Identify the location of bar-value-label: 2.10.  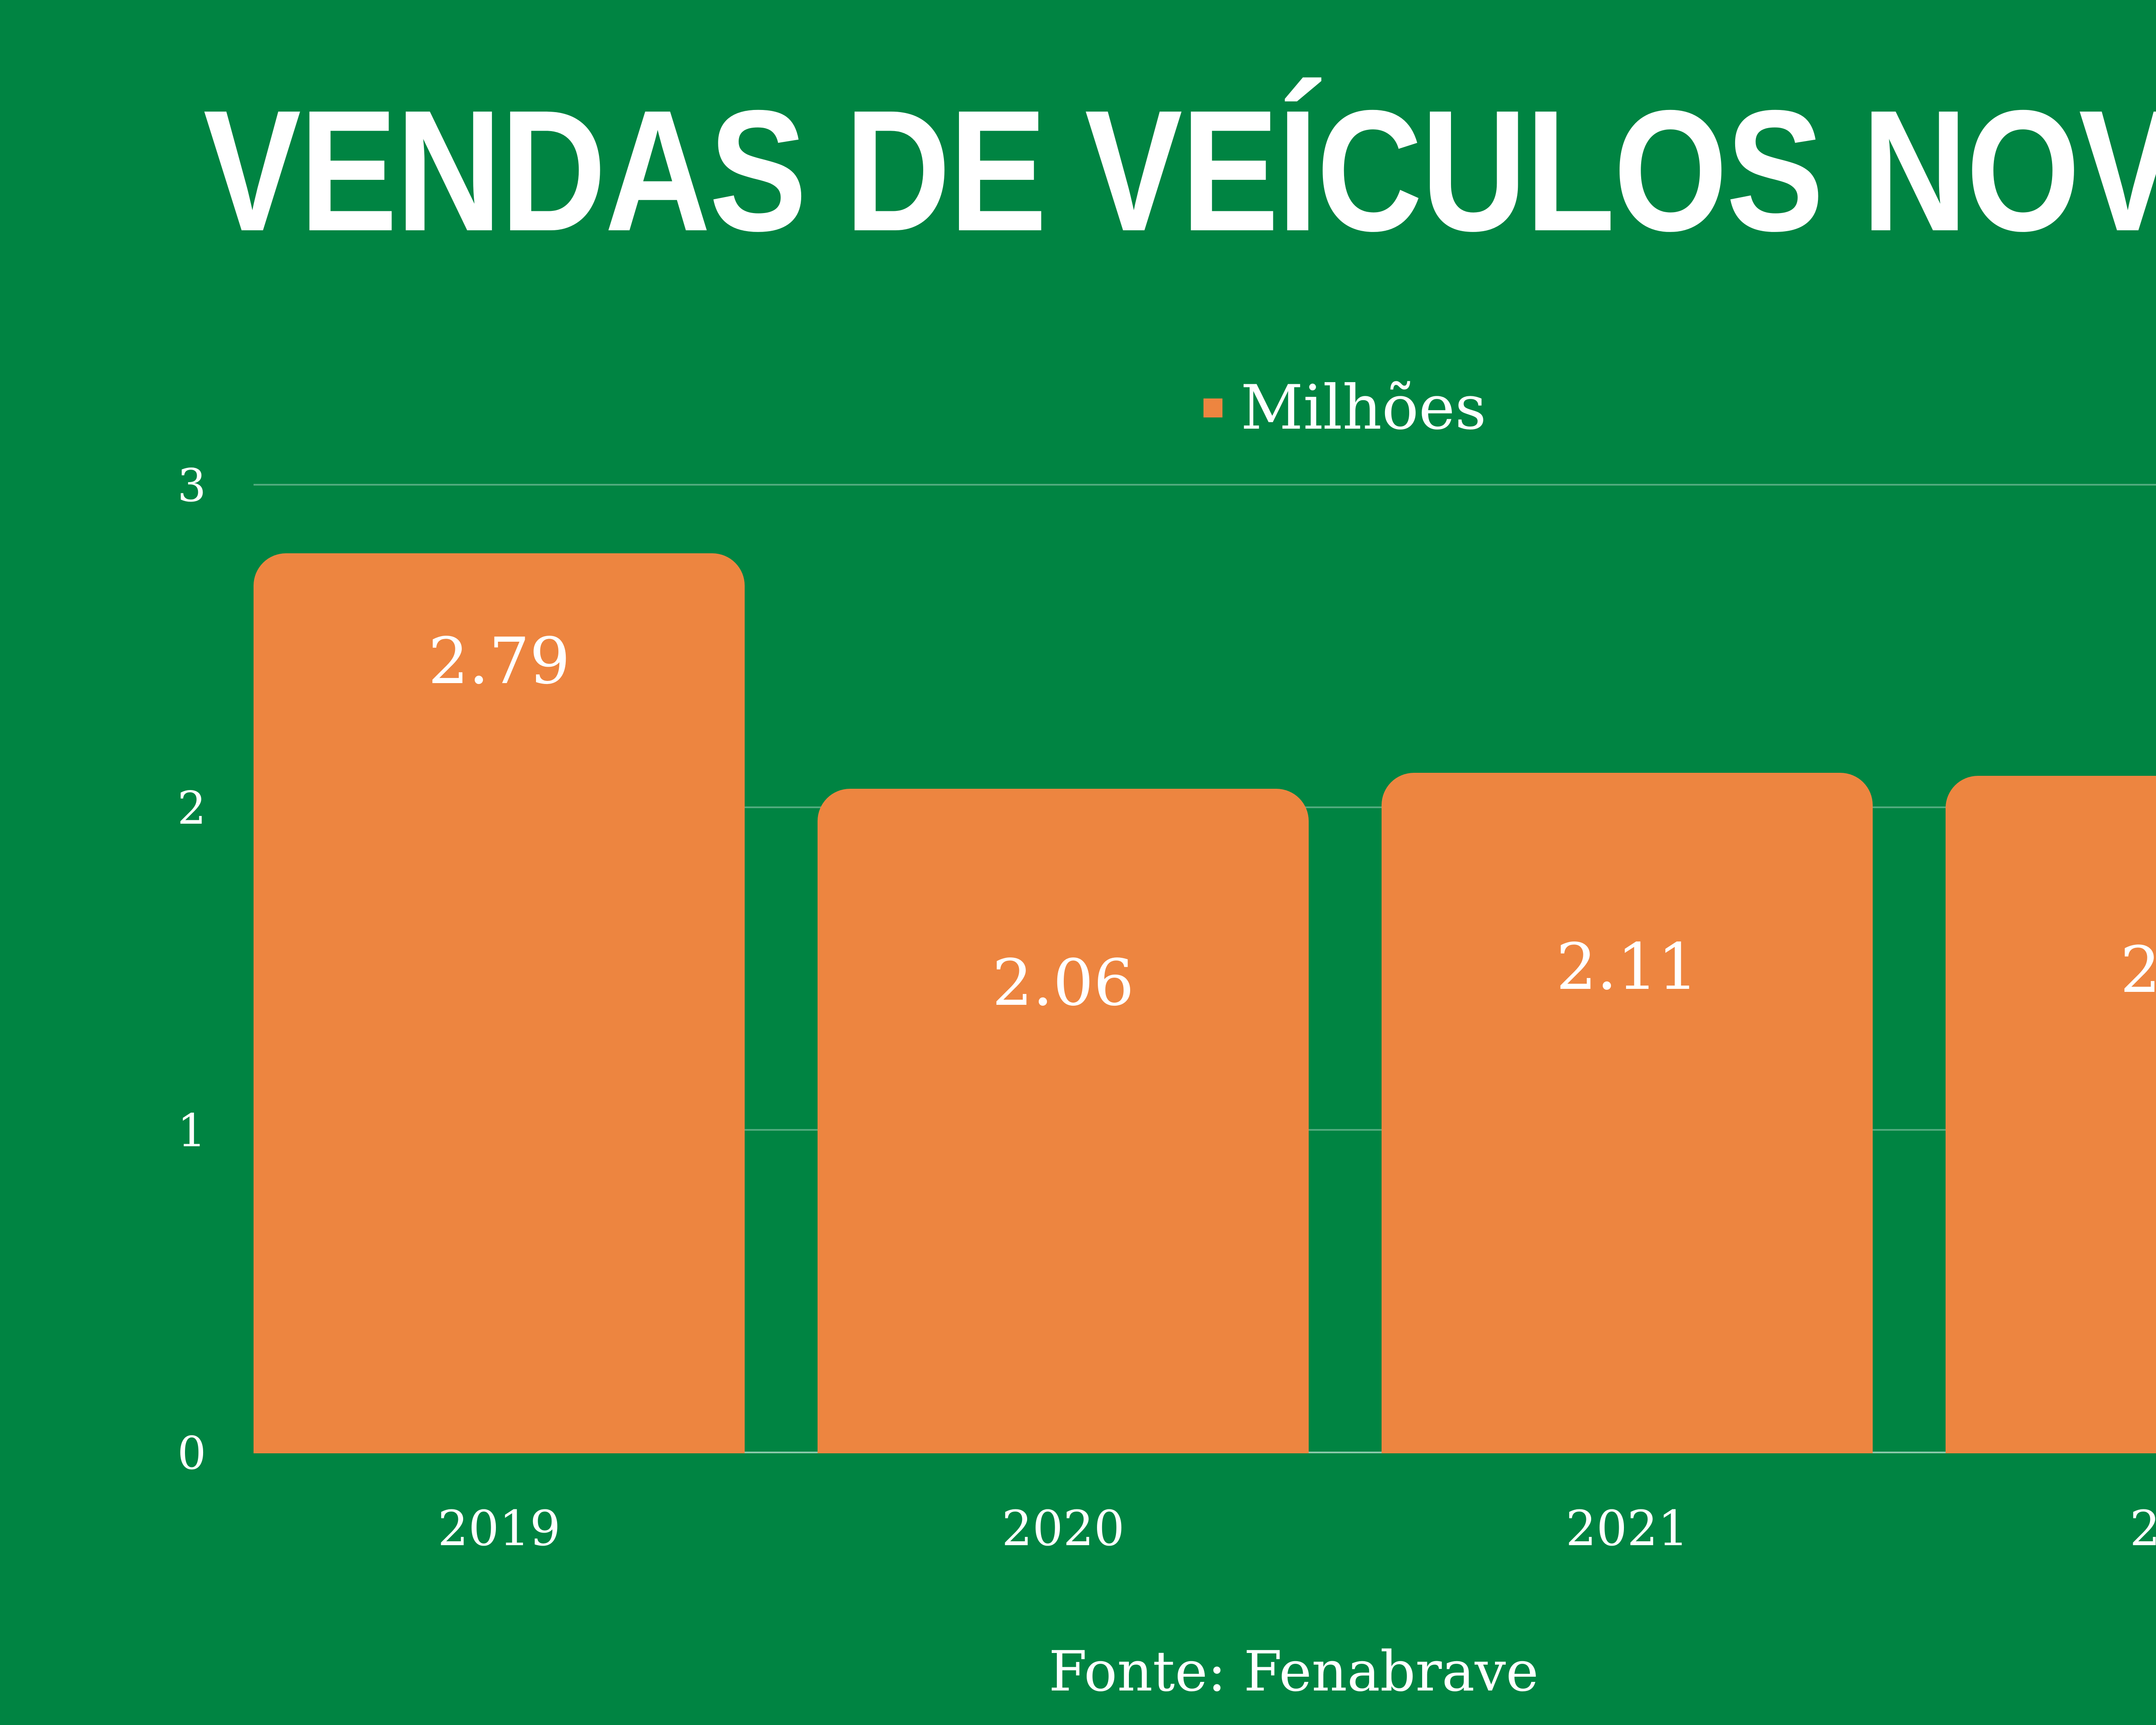
(2138, 970).